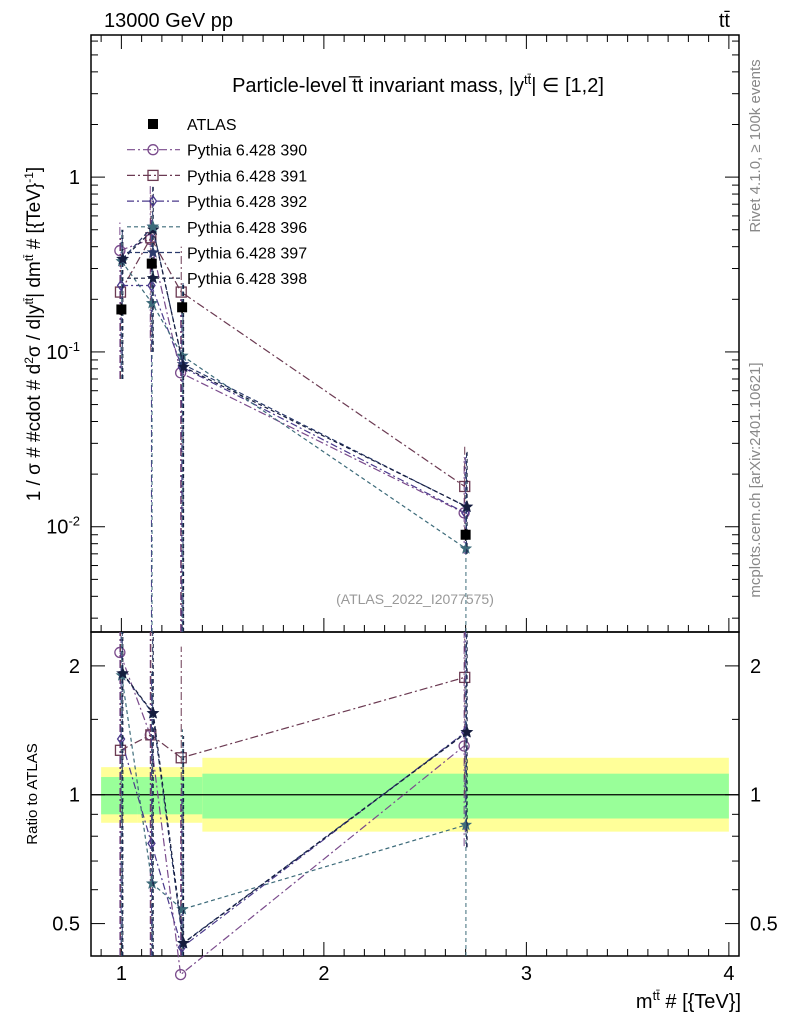 Image resolution: width=786 pixels, height=1024 pixels. I want to click on ratio-tick-label-right: 0.5, so click(764, 925).